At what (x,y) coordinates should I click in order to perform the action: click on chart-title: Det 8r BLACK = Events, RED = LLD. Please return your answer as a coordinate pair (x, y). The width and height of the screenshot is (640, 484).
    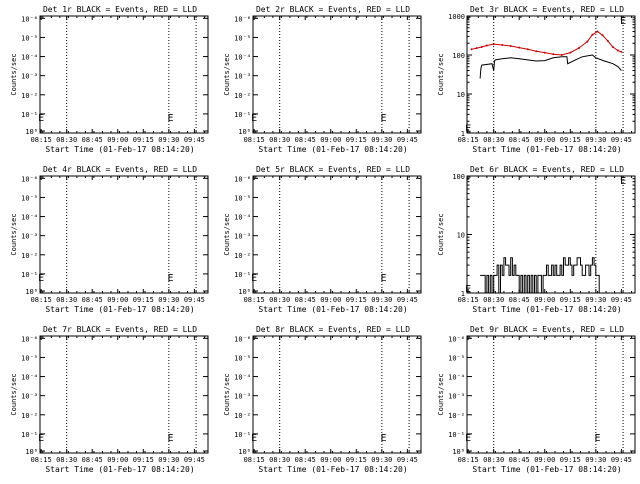
    Looking at the image, I should click on (333, 329).